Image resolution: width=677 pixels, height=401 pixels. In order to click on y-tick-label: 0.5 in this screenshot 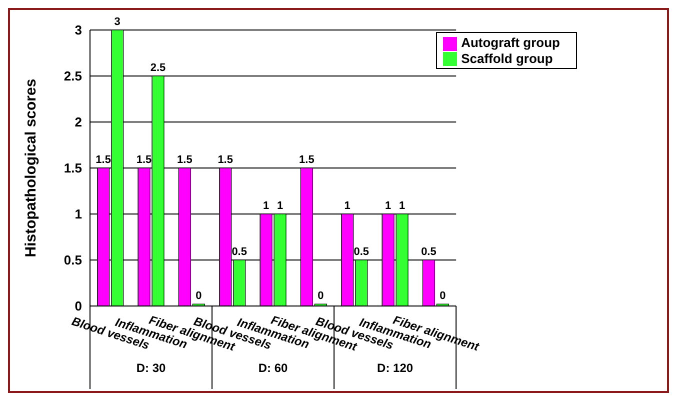, I will do `click(73, 260)`.